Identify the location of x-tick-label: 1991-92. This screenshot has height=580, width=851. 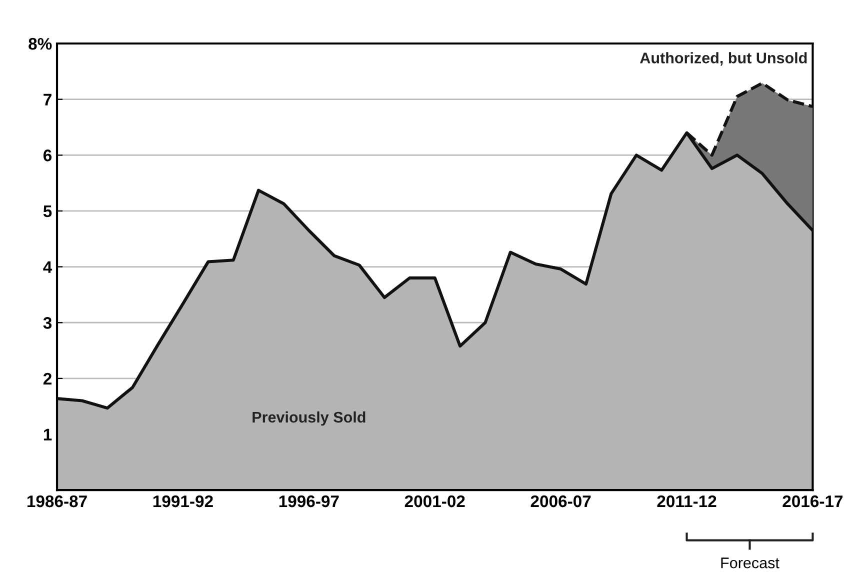
(183, 501).